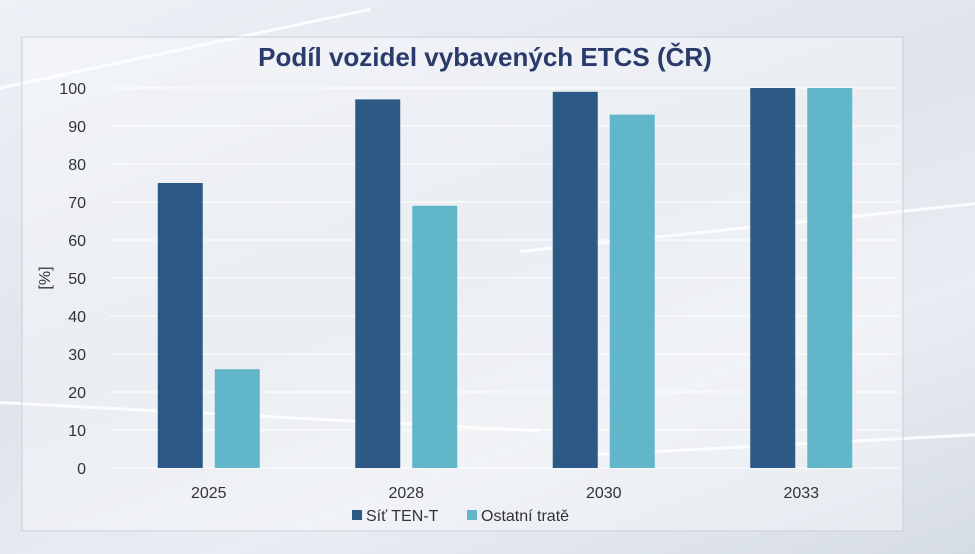 This screenshot has height=554, width=975. What do you see at coordinates (77, 355) in the screenshot?
I see `y-tick-label: 30` at bounding box center [77, 355].